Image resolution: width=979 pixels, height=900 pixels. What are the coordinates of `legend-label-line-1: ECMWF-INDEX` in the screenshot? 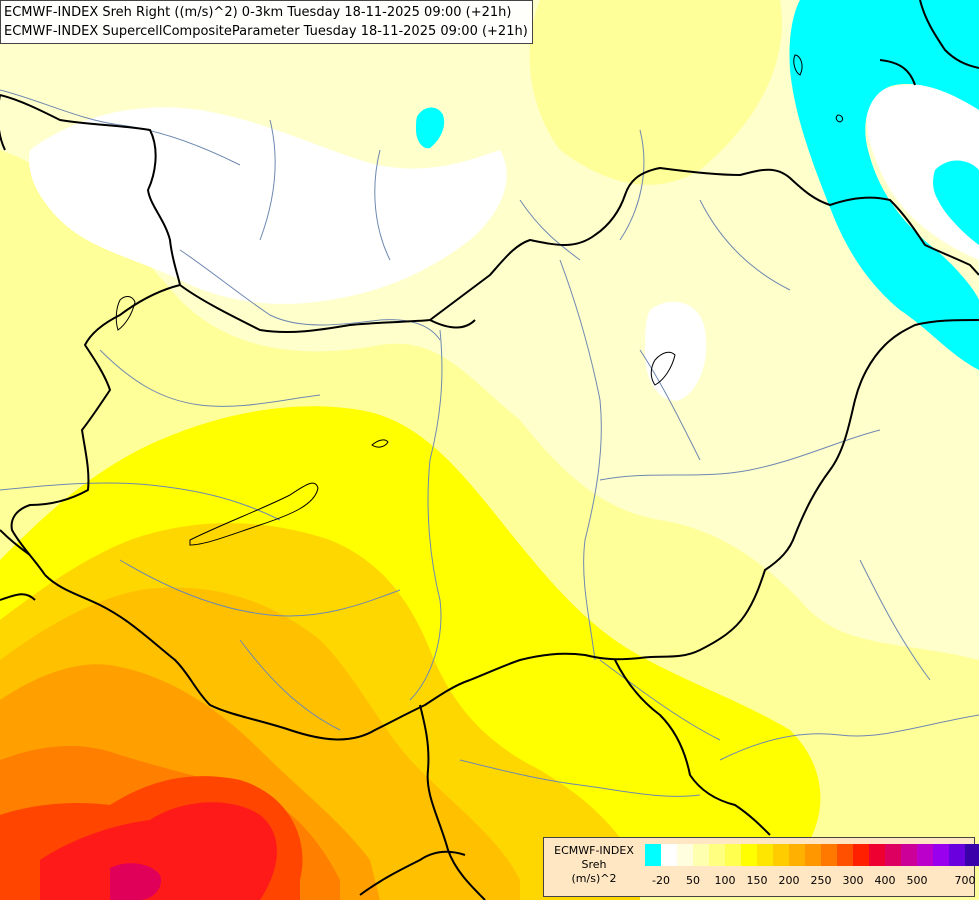 It's located at (594, 850).